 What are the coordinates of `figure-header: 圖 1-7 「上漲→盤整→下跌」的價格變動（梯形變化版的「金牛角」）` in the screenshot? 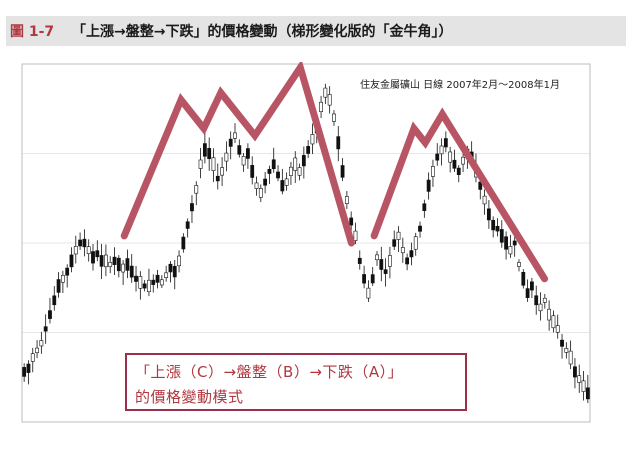 It's located at (316, 31).